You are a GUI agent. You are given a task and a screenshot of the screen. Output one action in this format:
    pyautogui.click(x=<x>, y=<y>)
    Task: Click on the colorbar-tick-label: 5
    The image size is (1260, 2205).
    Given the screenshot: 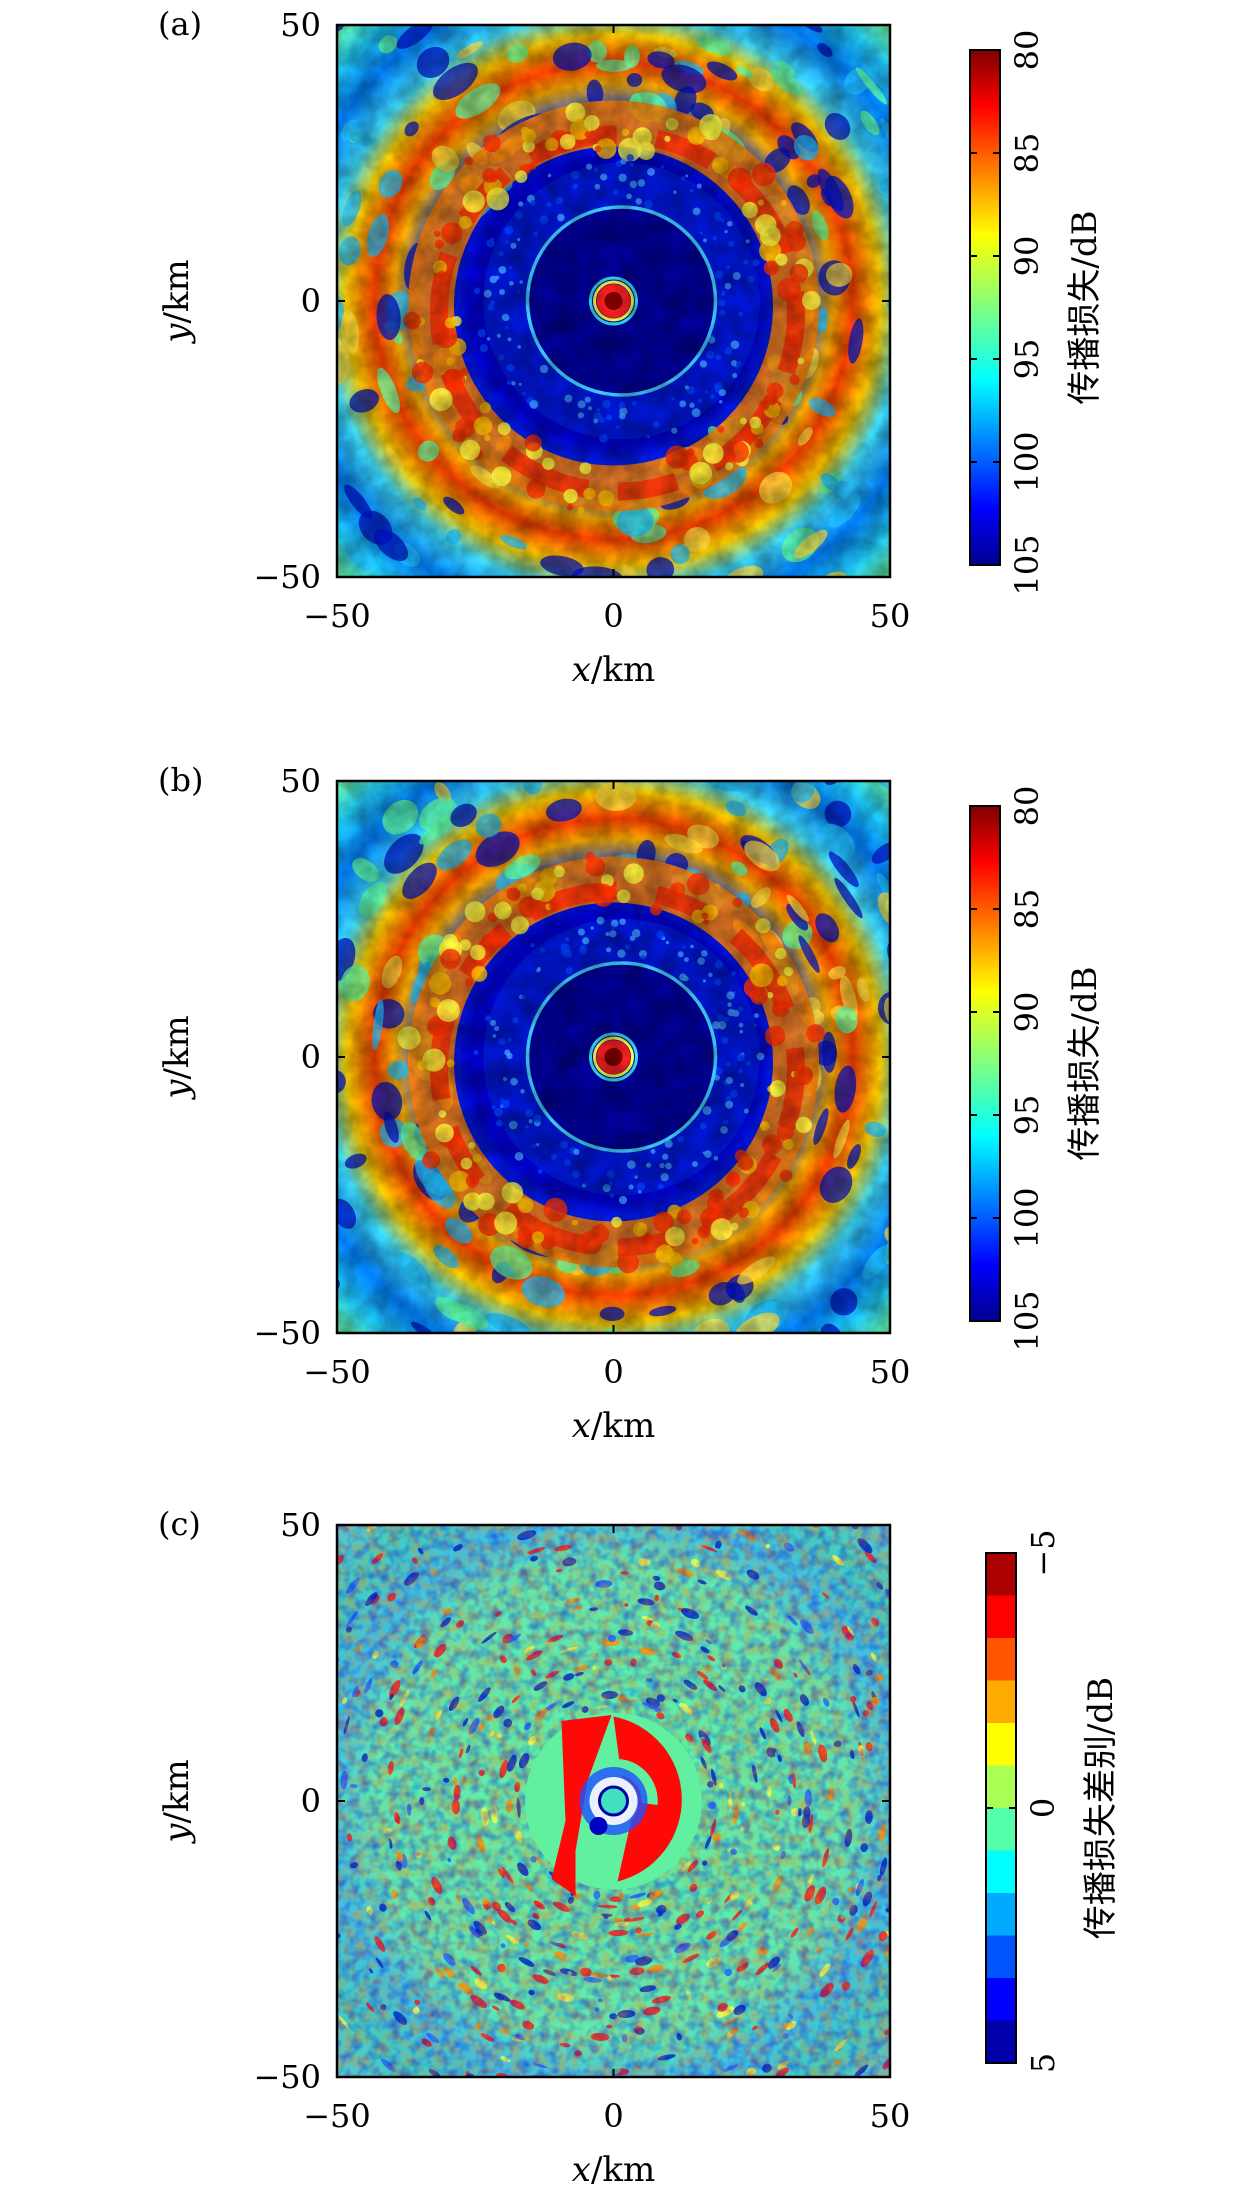 What is the action you would take?
    pyautogui.click(x=1043, y=2063)
    